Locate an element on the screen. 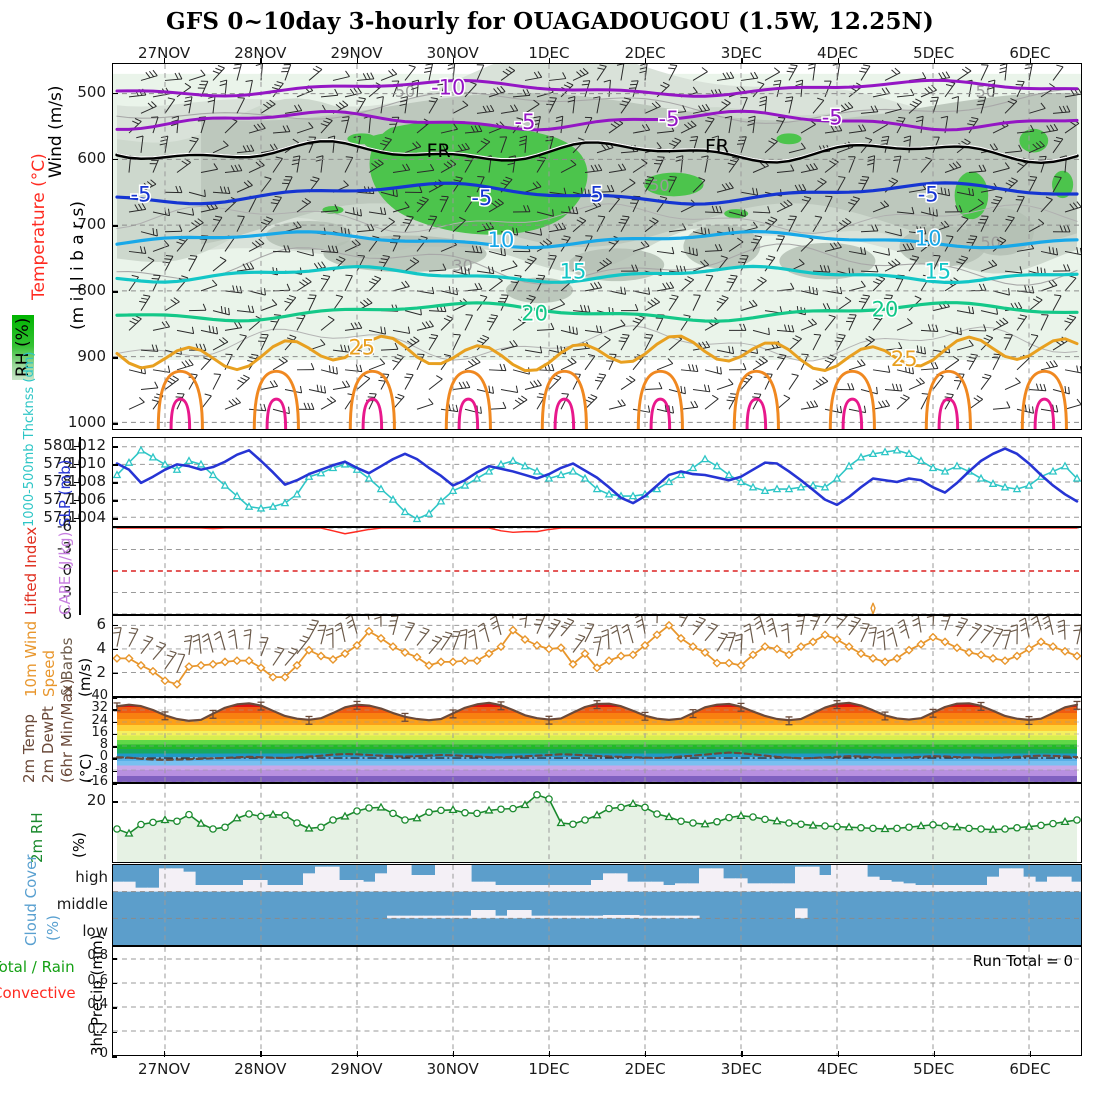 This screenshot has height=1100, width=1100. axis-tick-label: 1004 is located at coordinates (86, 517).